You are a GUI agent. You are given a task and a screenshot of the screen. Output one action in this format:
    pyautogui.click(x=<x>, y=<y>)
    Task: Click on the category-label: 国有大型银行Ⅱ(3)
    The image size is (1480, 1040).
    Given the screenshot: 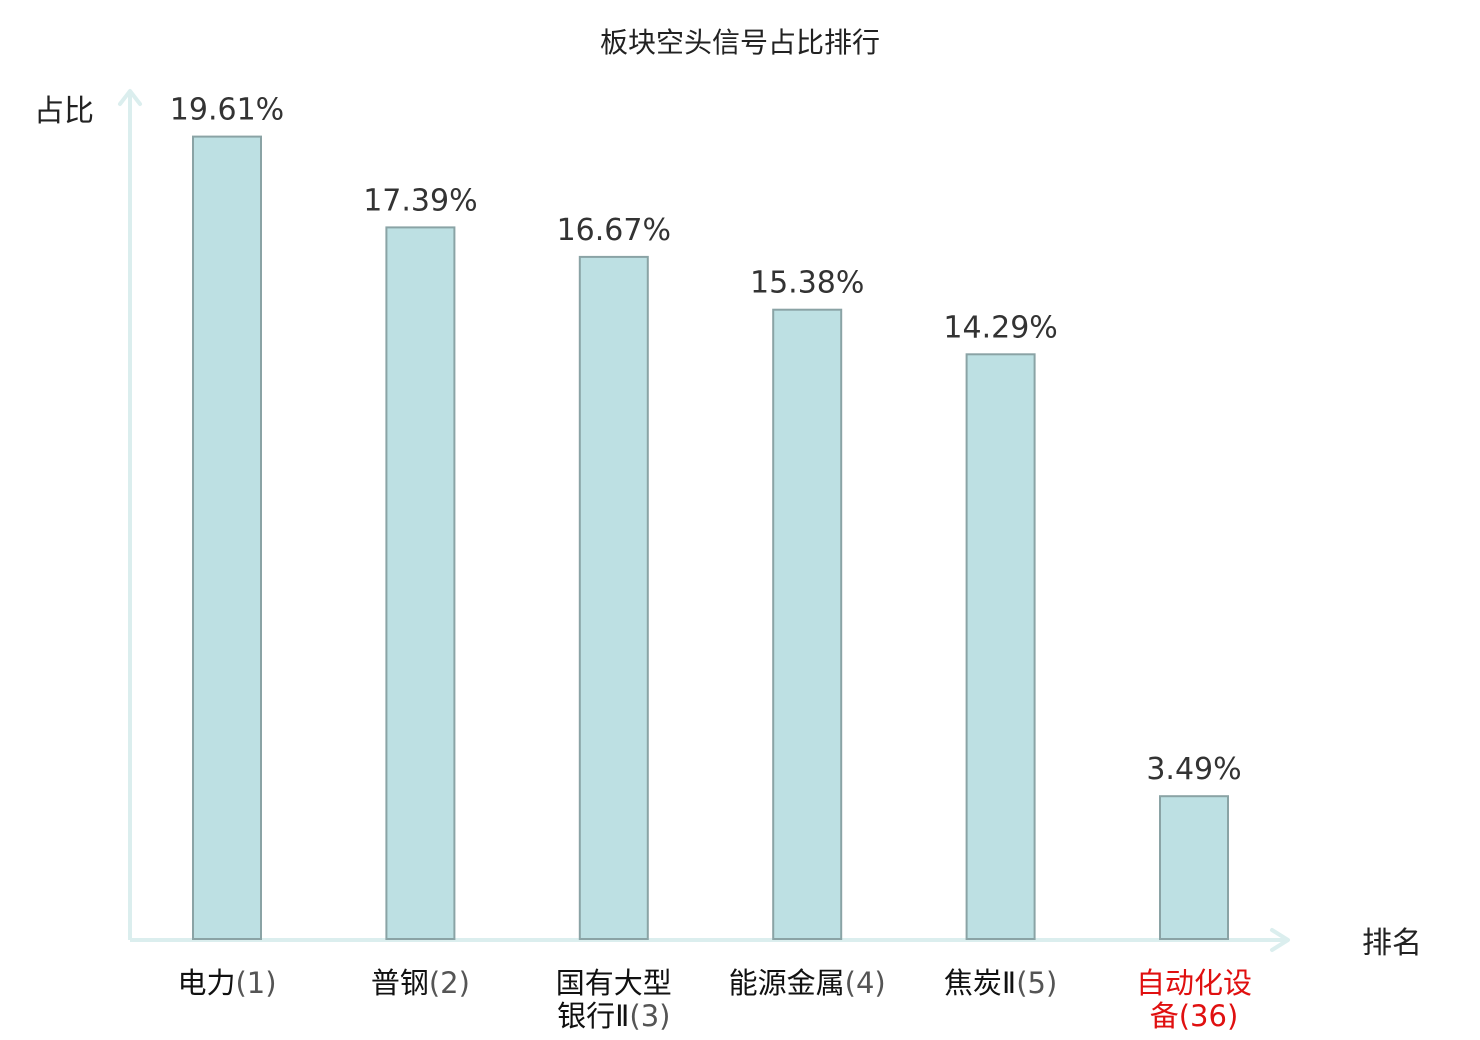 What is the action you would take?
    pyautogui.click(x=614, y=999)
    